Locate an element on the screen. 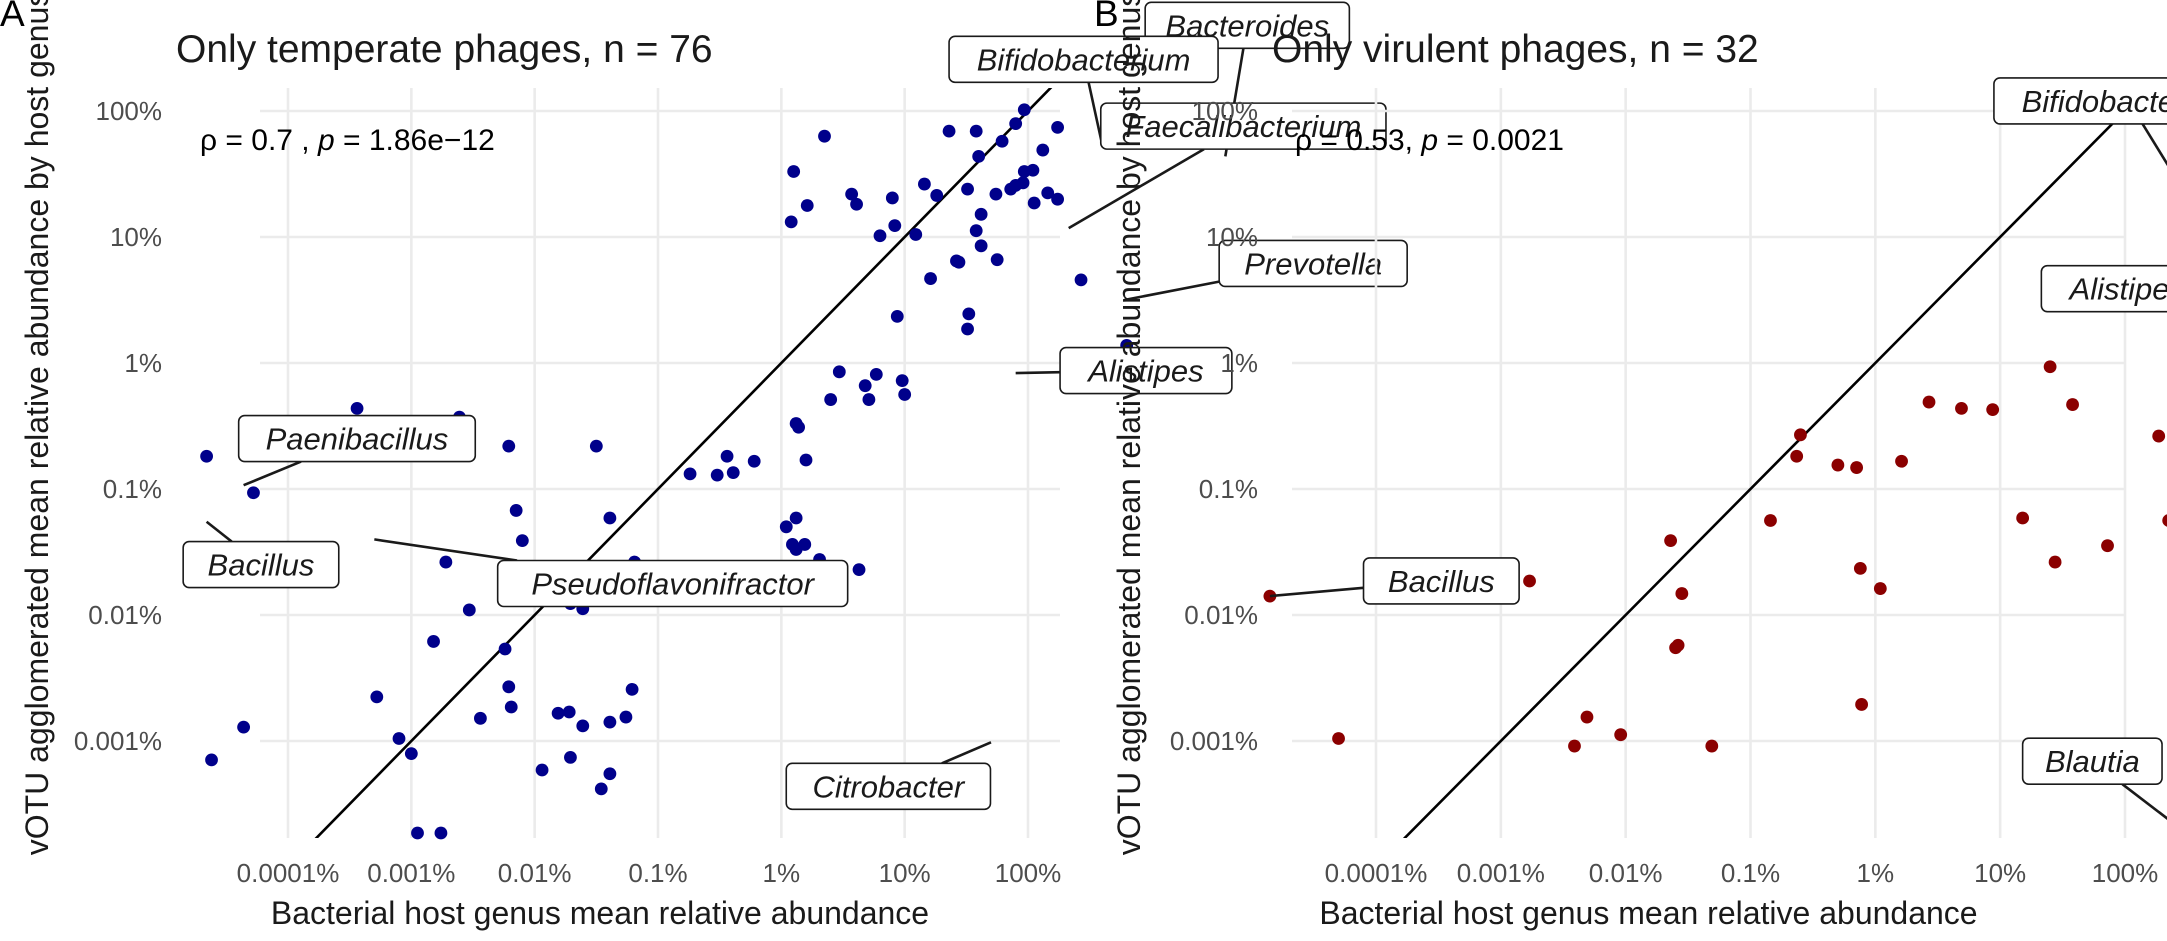  genus-label: Citrobacter is located at coordinates (889, 786).